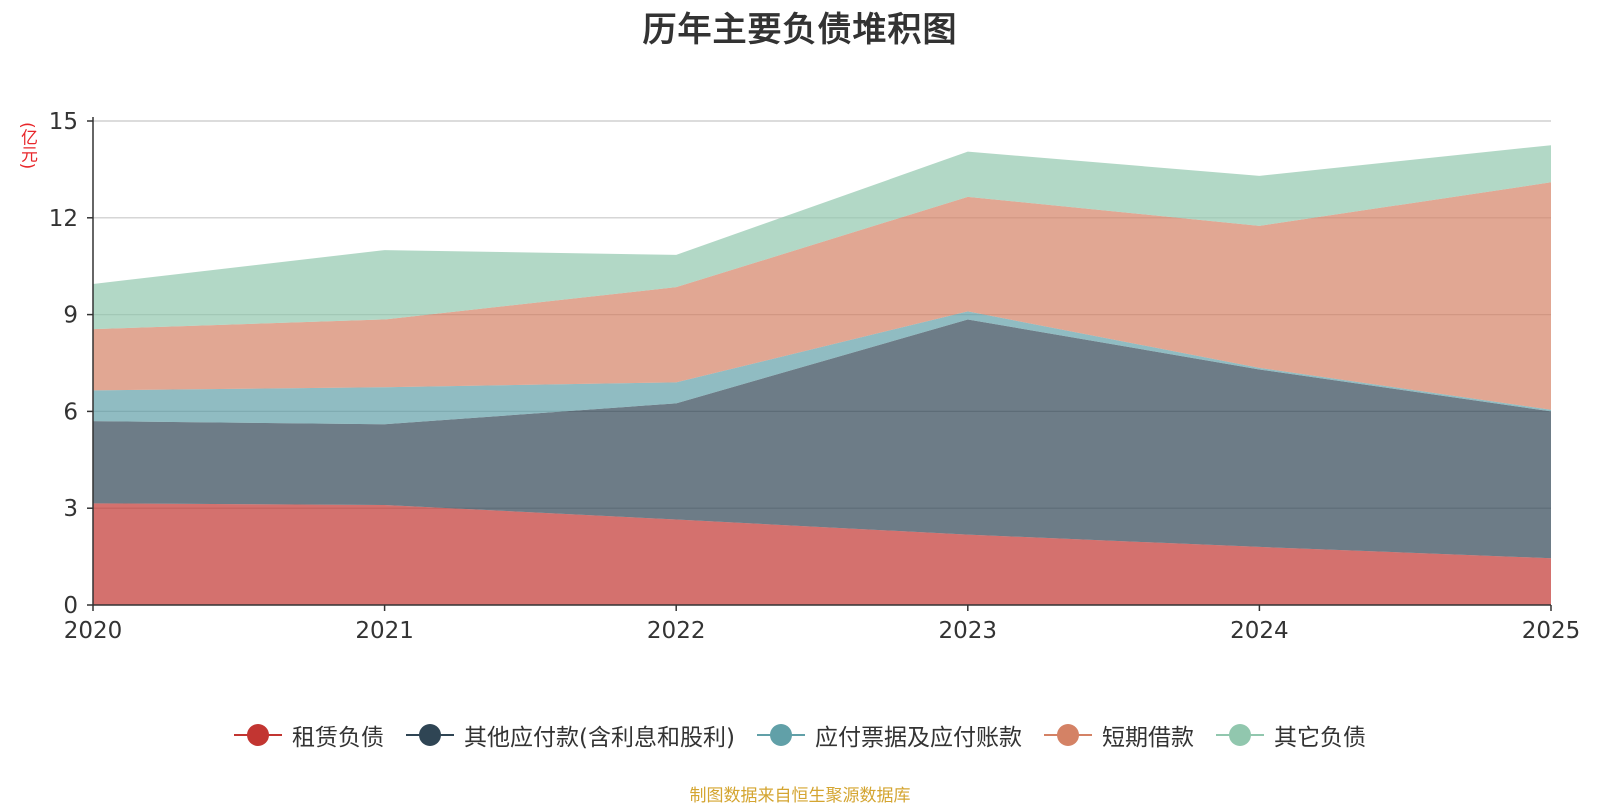 Image resolution: width=1600 pixels, height=806 pixels. What do you see at coordinates (918, 738) in the screenshot?
I see `legend-label: 应付票据及应付账款` at bounding box center [918, 738].